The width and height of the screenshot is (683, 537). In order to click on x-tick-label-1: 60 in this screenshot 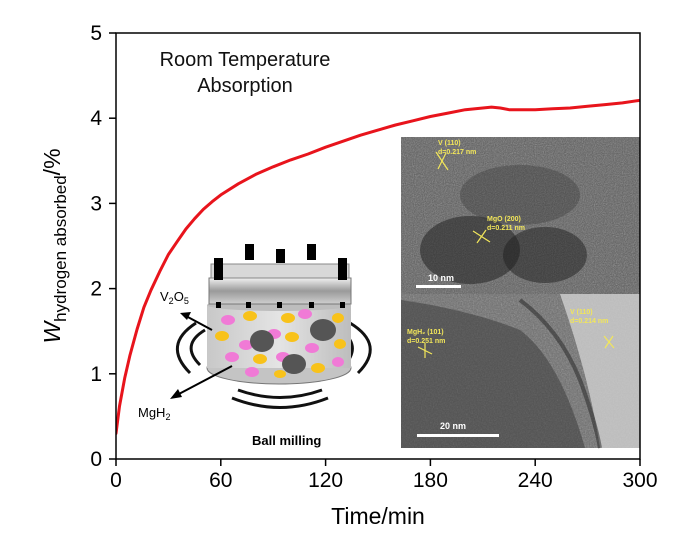, I will do `click(220, 480)`.